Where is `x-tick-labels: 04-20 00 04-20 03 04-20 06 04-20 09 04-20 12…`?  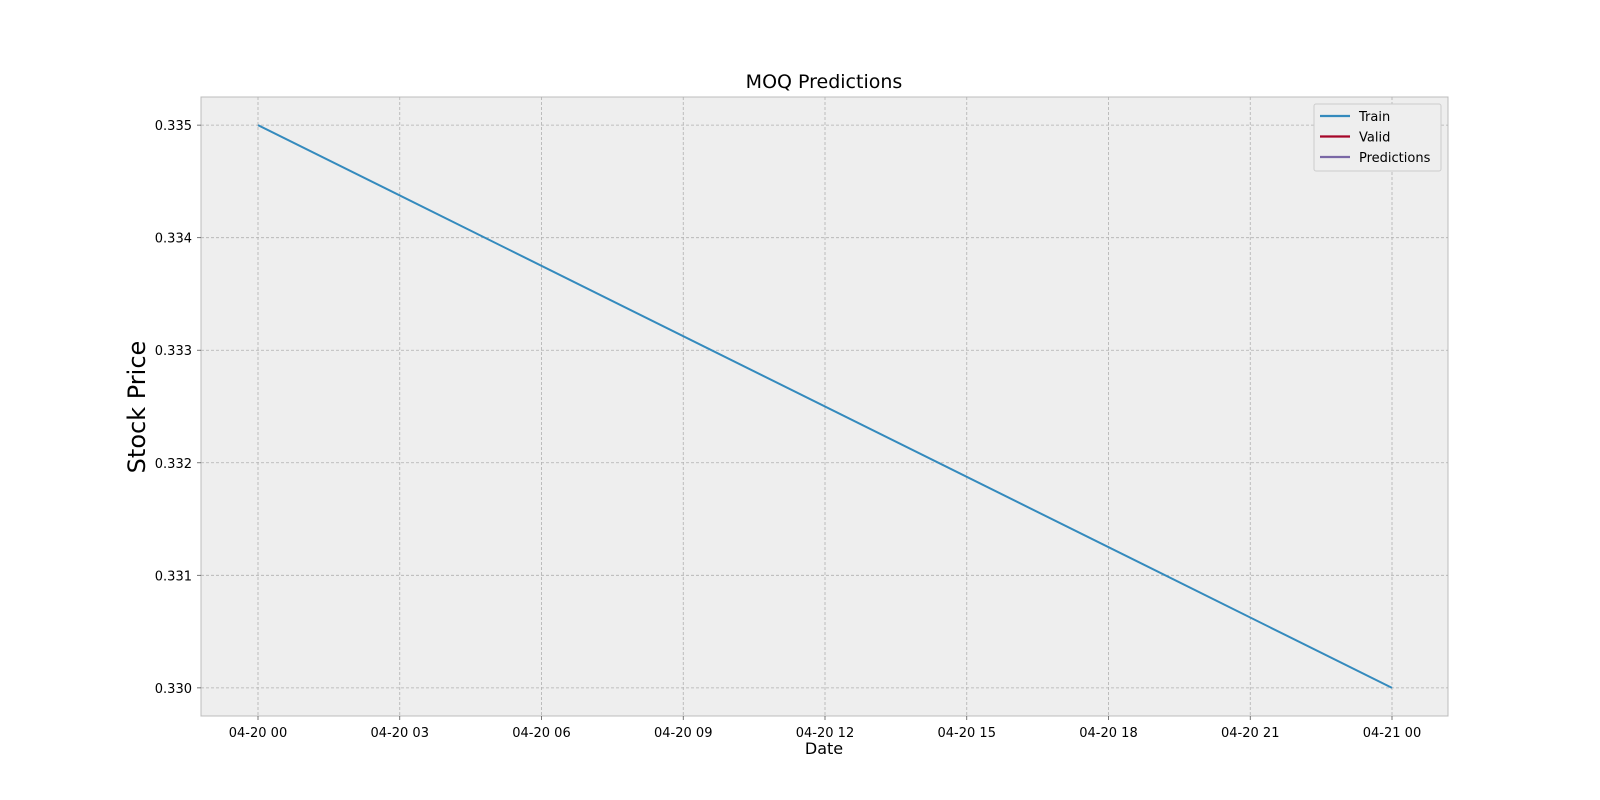
x-tick-labels: 04-20 00 04-20 03 04-20 06 04-20 09 04-20 12… is located at coordinates (825, 728).